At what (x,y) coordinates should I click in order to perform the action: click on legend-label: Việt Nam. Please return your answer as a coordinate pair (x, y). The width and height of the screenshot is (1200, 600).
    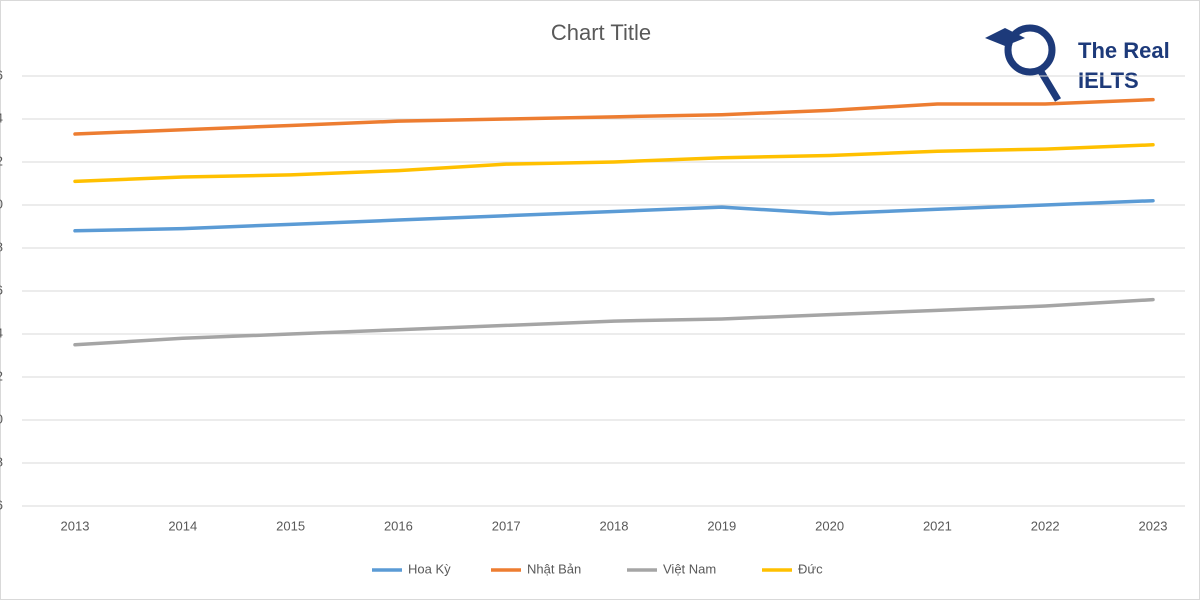
    Looking at the image, I should click on (689, 568).